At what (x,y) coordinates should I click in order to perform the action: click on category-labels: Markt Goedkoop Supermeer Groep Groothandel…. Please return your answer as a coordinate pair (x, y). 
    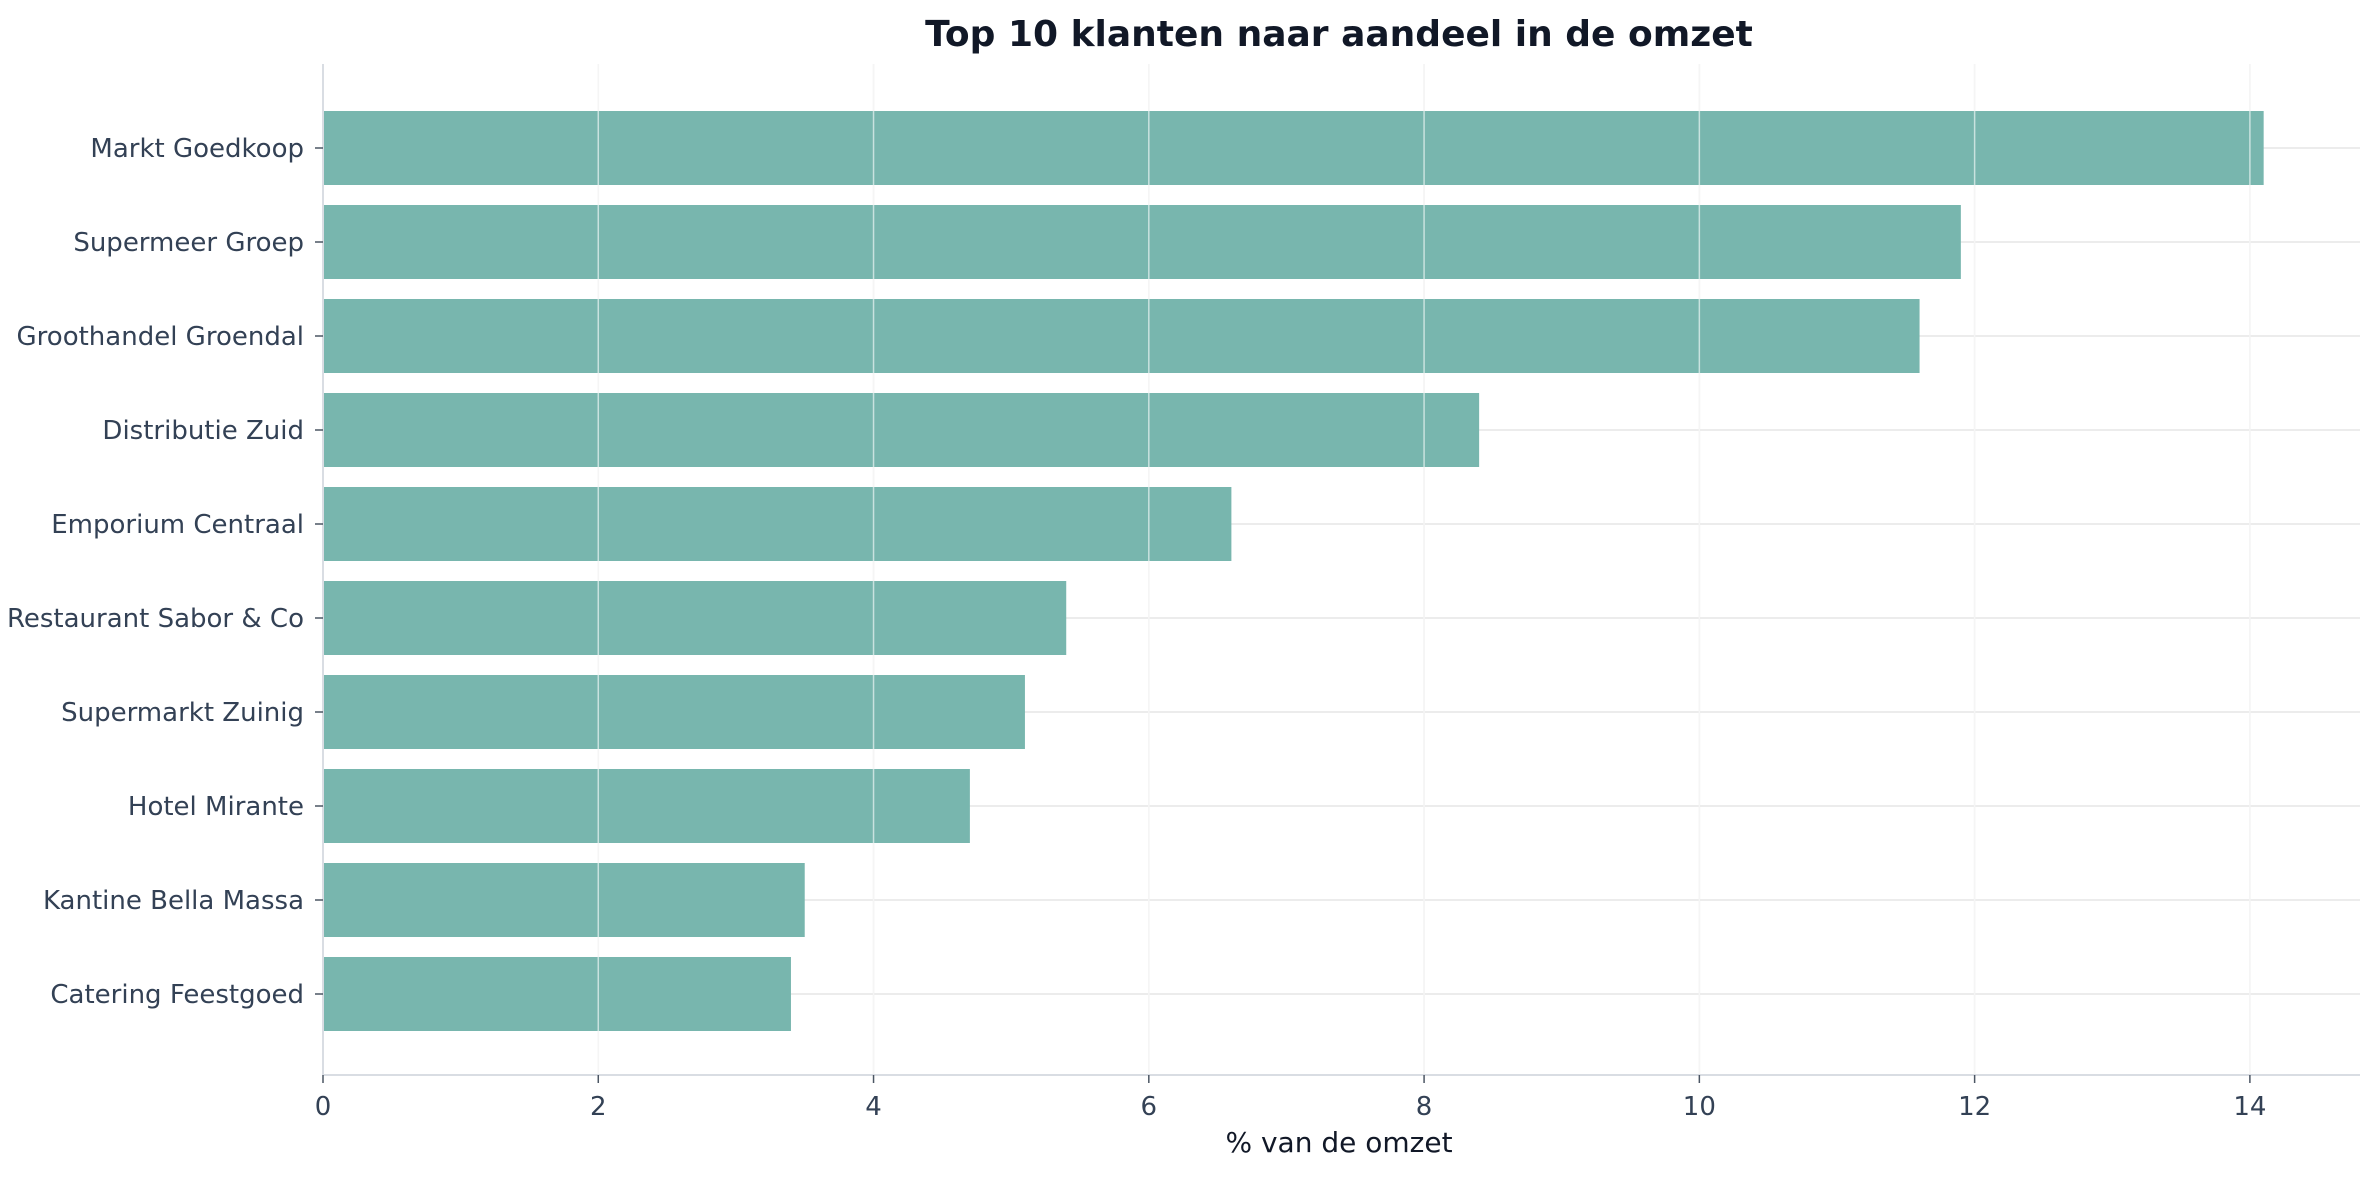
    Looking at the image, I should click on (155, 572).